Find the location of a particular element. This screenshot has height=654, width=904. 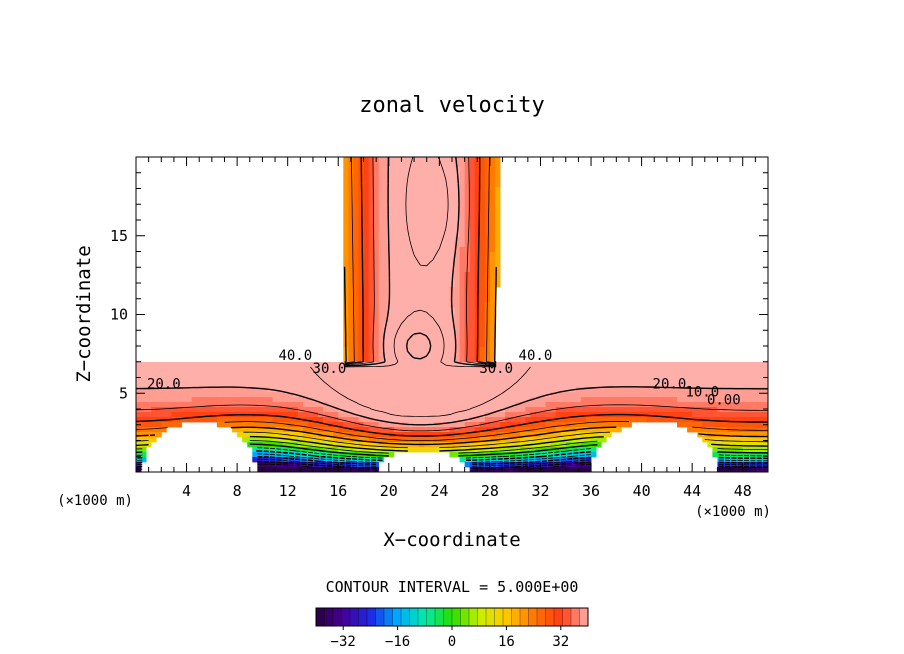

colorbar-swatch is located at coordinates (354, 617).